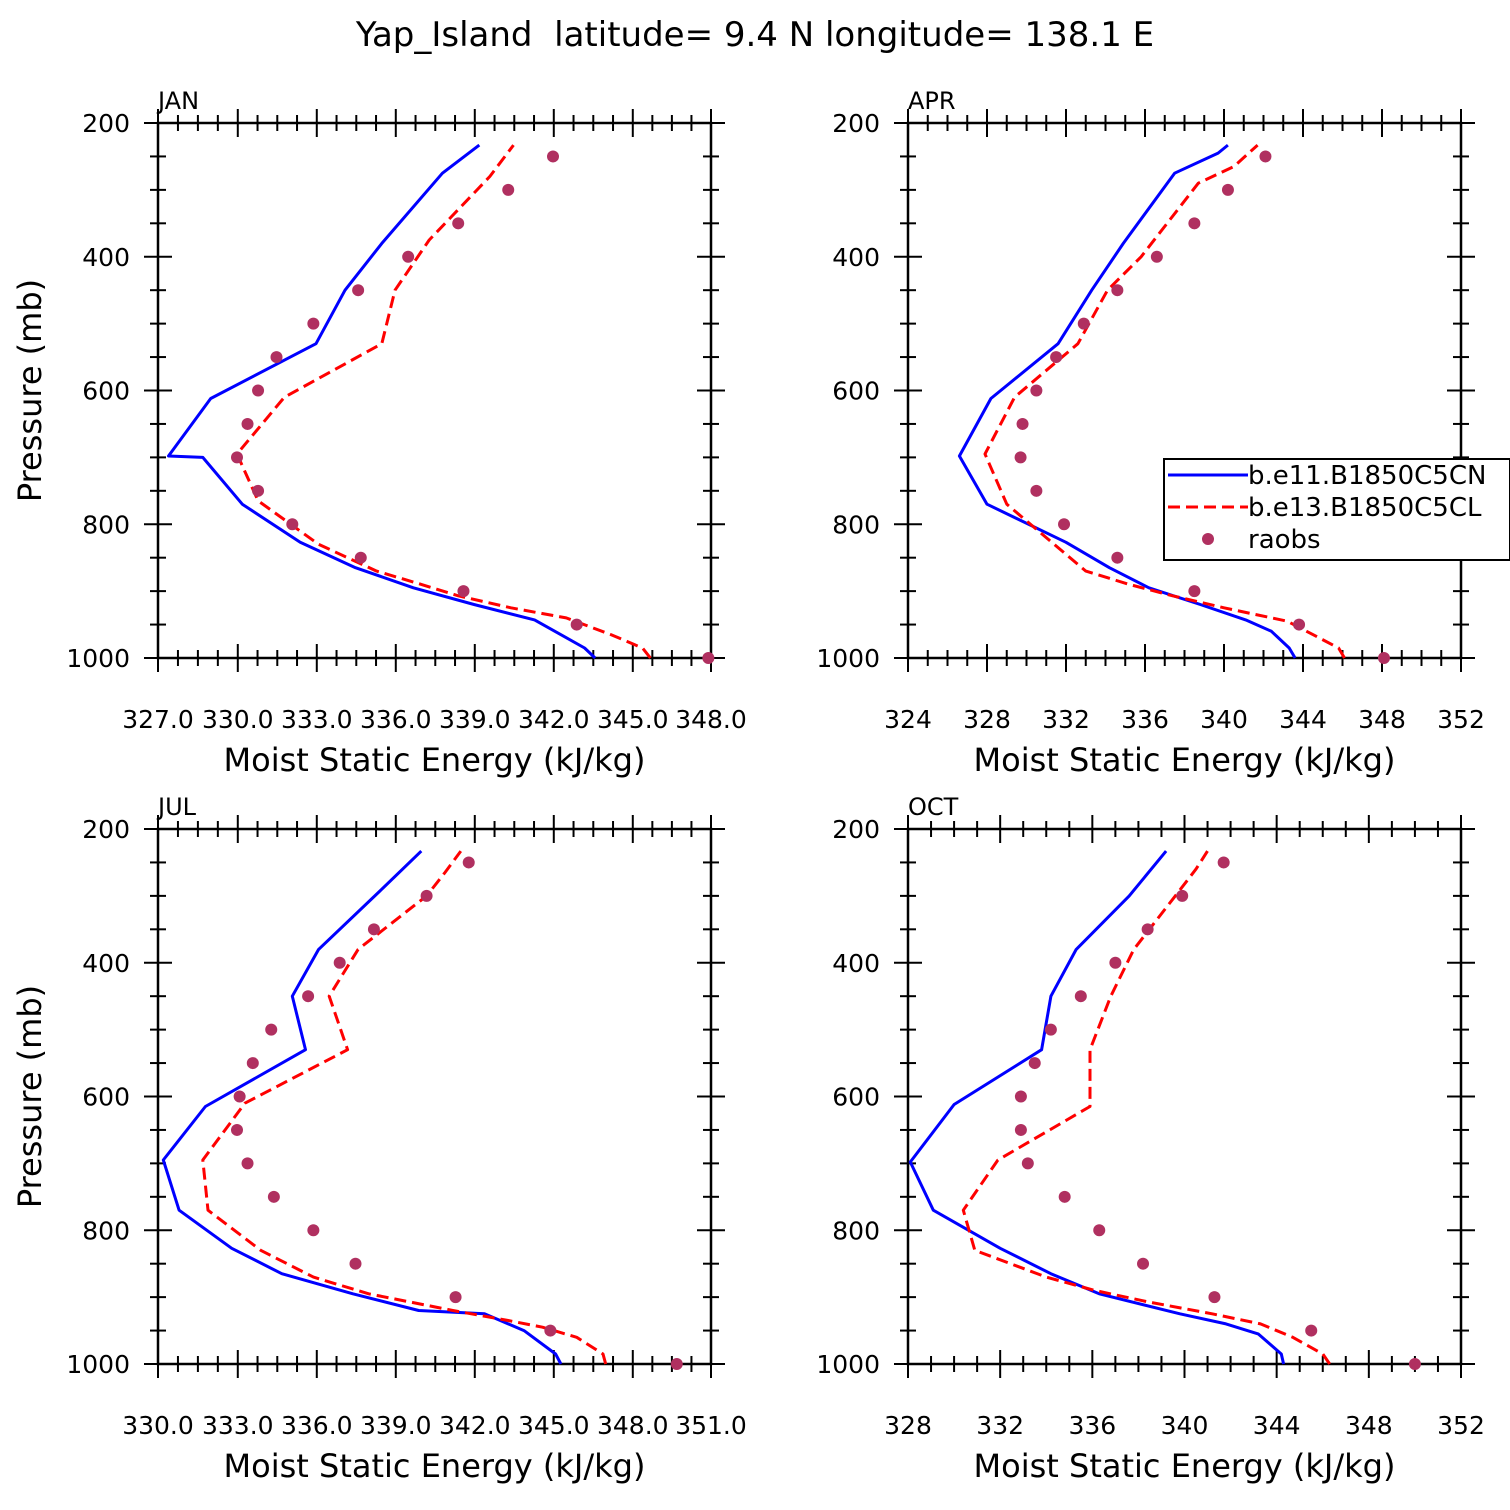 Image resolution: width=1510 pixels, height=1510 pixels. I want to click on panel-title: APR, so click(932, 101).